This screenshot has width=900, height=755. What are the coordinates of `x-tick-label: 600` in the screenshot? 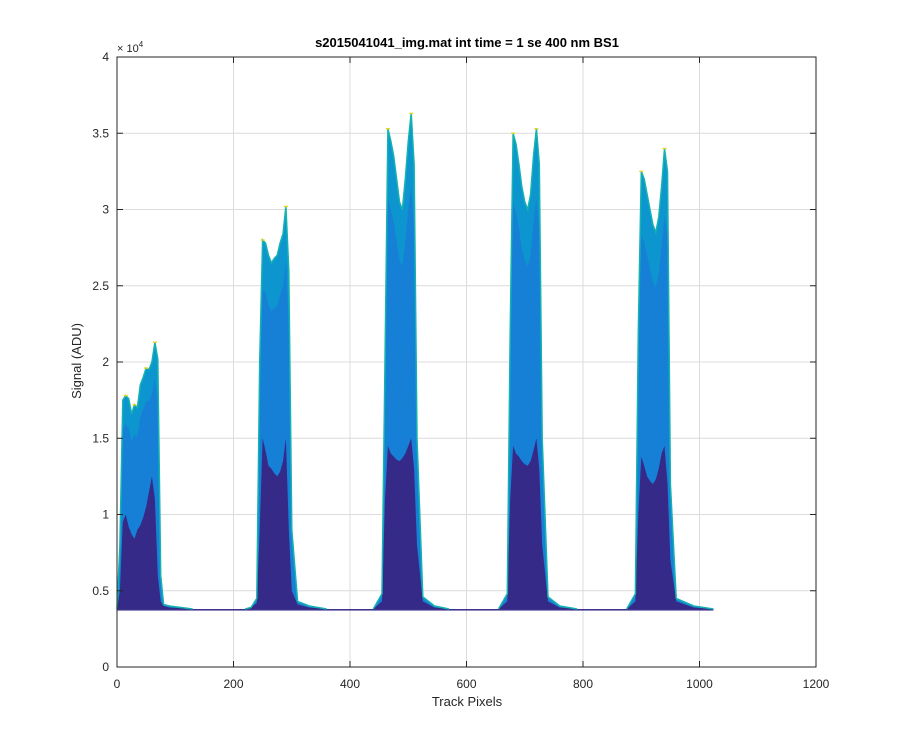 It's located at (466, 684).